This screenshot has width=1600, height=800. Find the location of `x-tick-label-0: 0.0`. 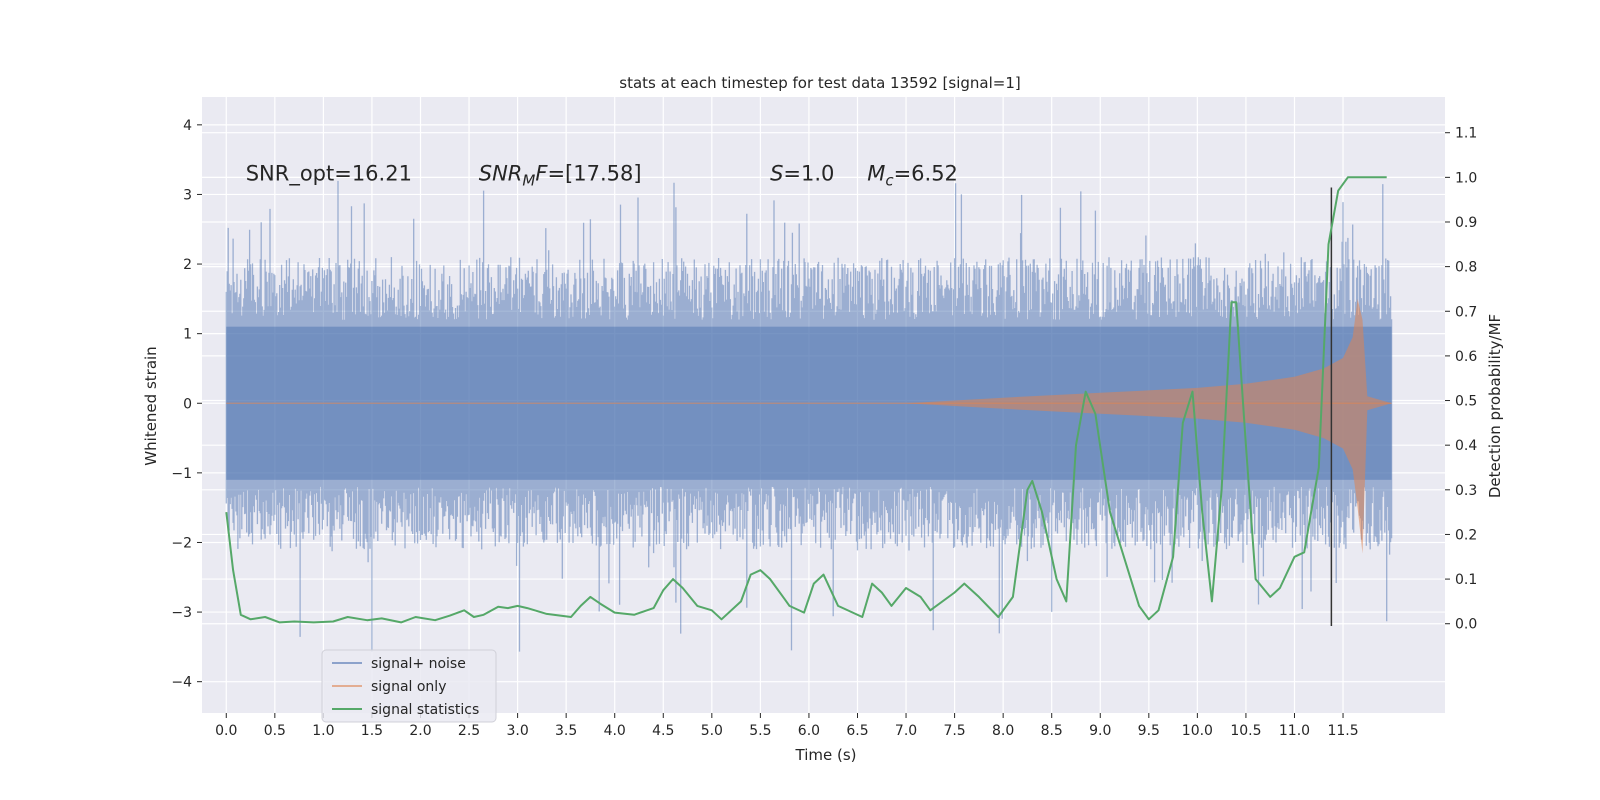

x-tick-label-0: 0.0 is located at coordinates (226, 731).